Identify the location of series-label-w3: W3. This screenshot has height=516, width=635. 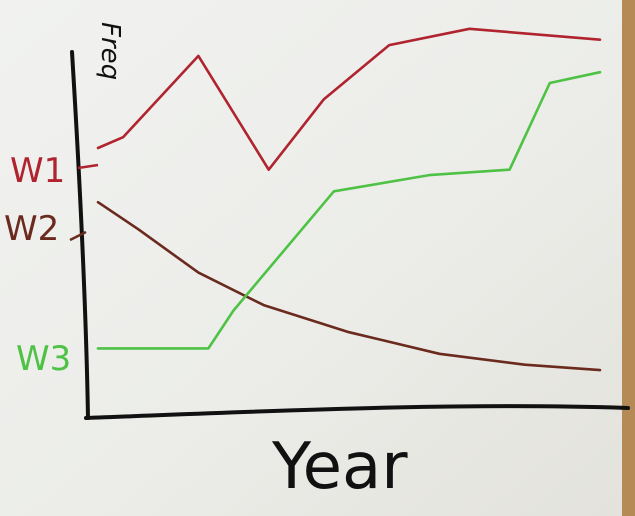
(43, 359).